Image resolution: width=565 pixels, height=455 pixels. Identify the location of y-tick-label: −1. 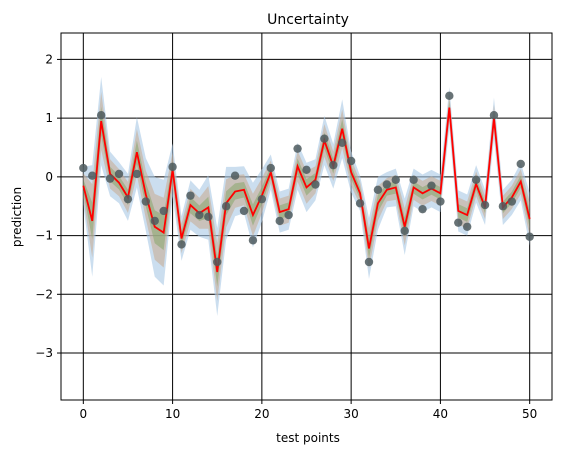
(44, 236).